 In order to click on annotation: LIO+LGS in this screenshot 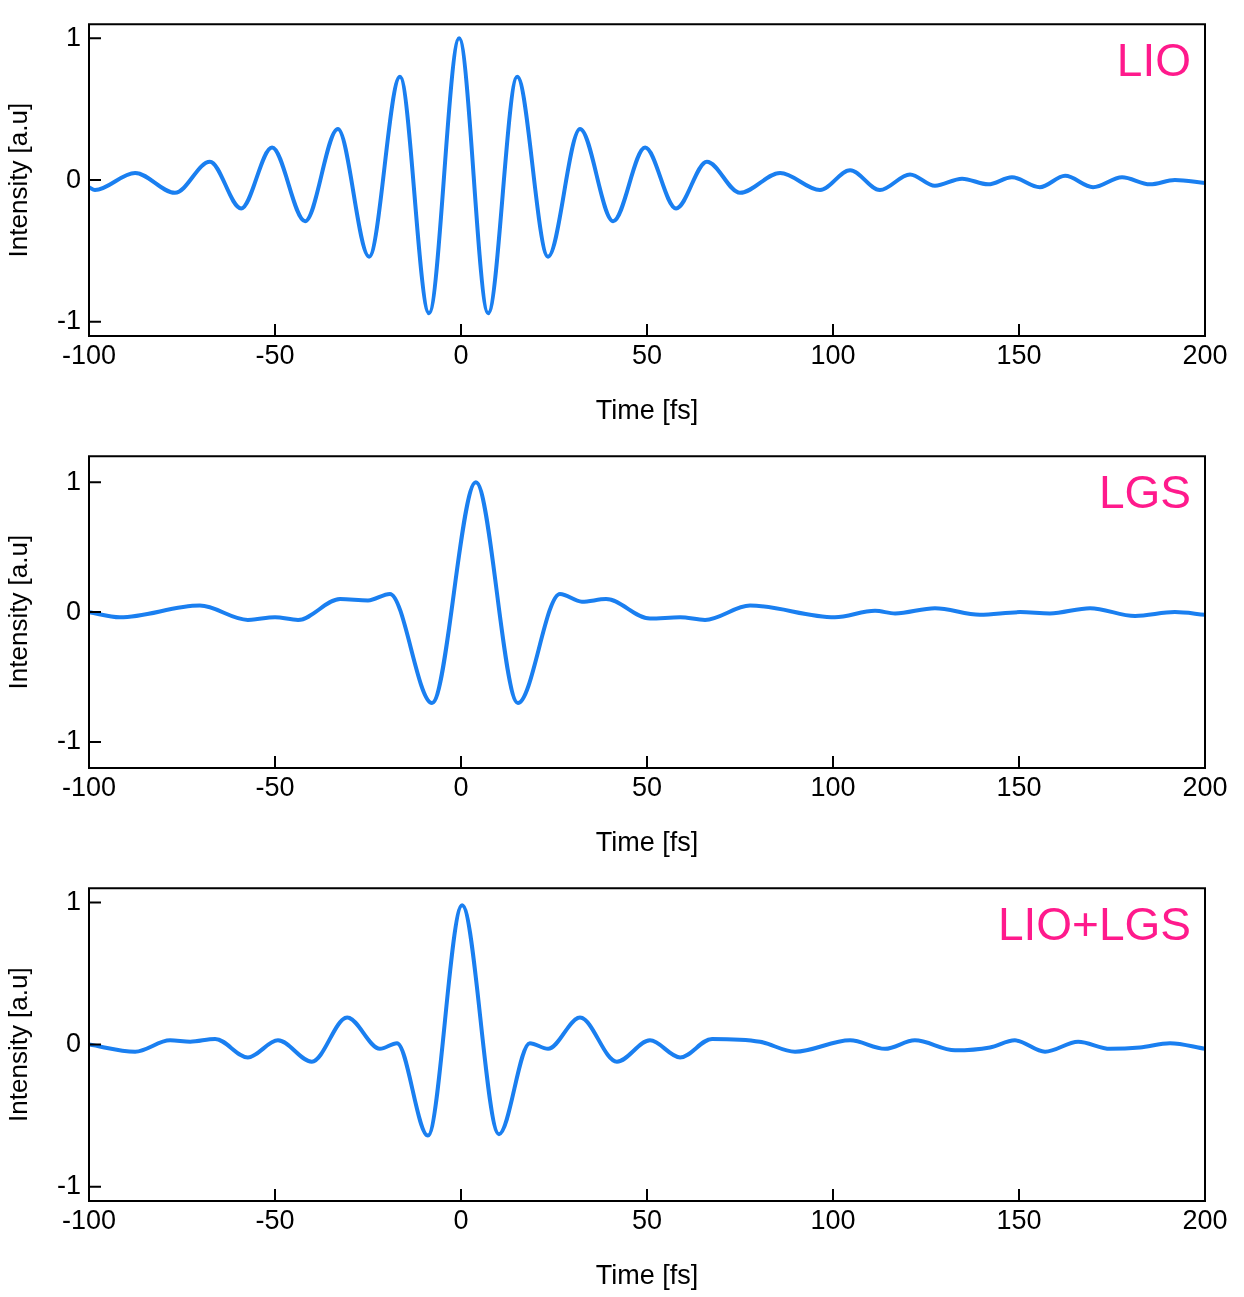, I will do `click(1094, 923)`.